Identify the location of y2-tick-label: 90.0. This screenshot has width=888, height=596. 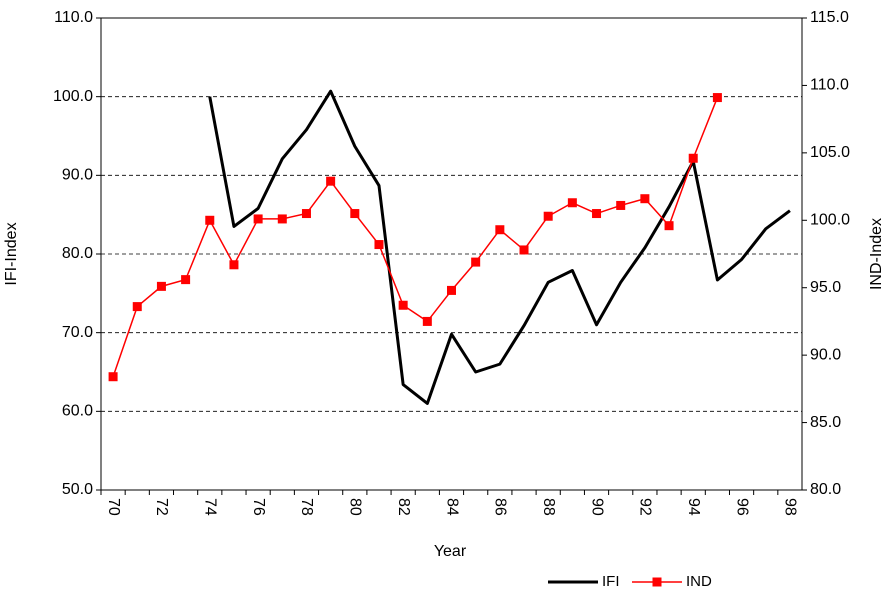
(825, 354).